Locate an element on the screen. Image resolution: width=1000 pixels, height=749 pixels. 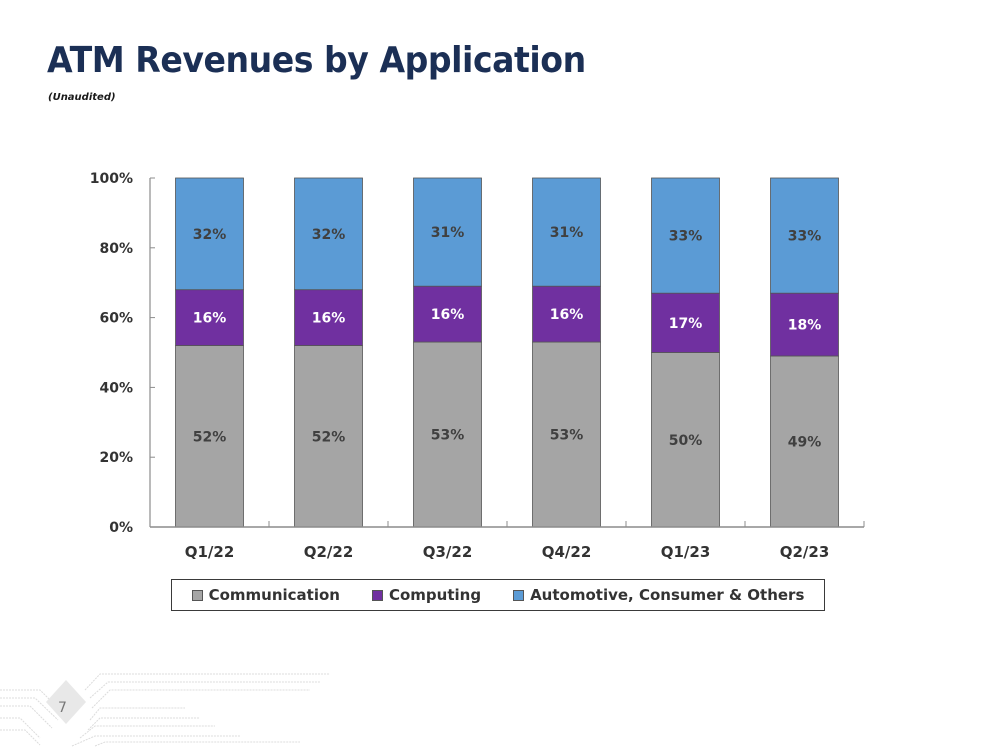
legend-label-automotive: Automotive, Consumer & Others is located at coordinates (667, 595).